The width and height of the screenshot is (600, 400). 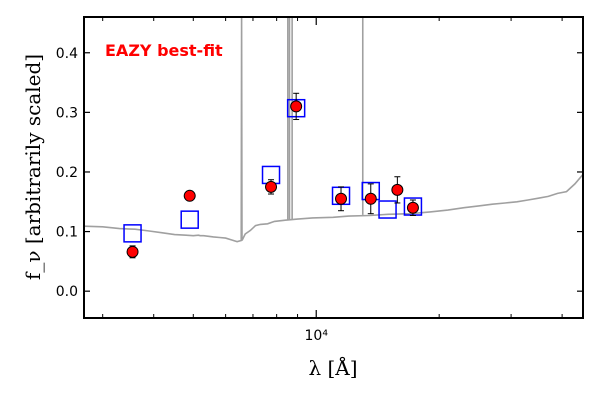 What do you see at coordinates (67, 113) in the screenshot?
I see `y-tick-label: 0.3` at bounding box center [67, 113].